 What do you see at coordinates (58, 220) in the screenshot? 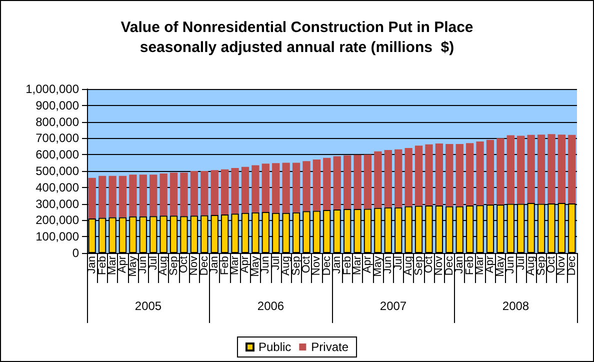
I see `y-tick-label: 200,000` at bounding box center [58, 220].